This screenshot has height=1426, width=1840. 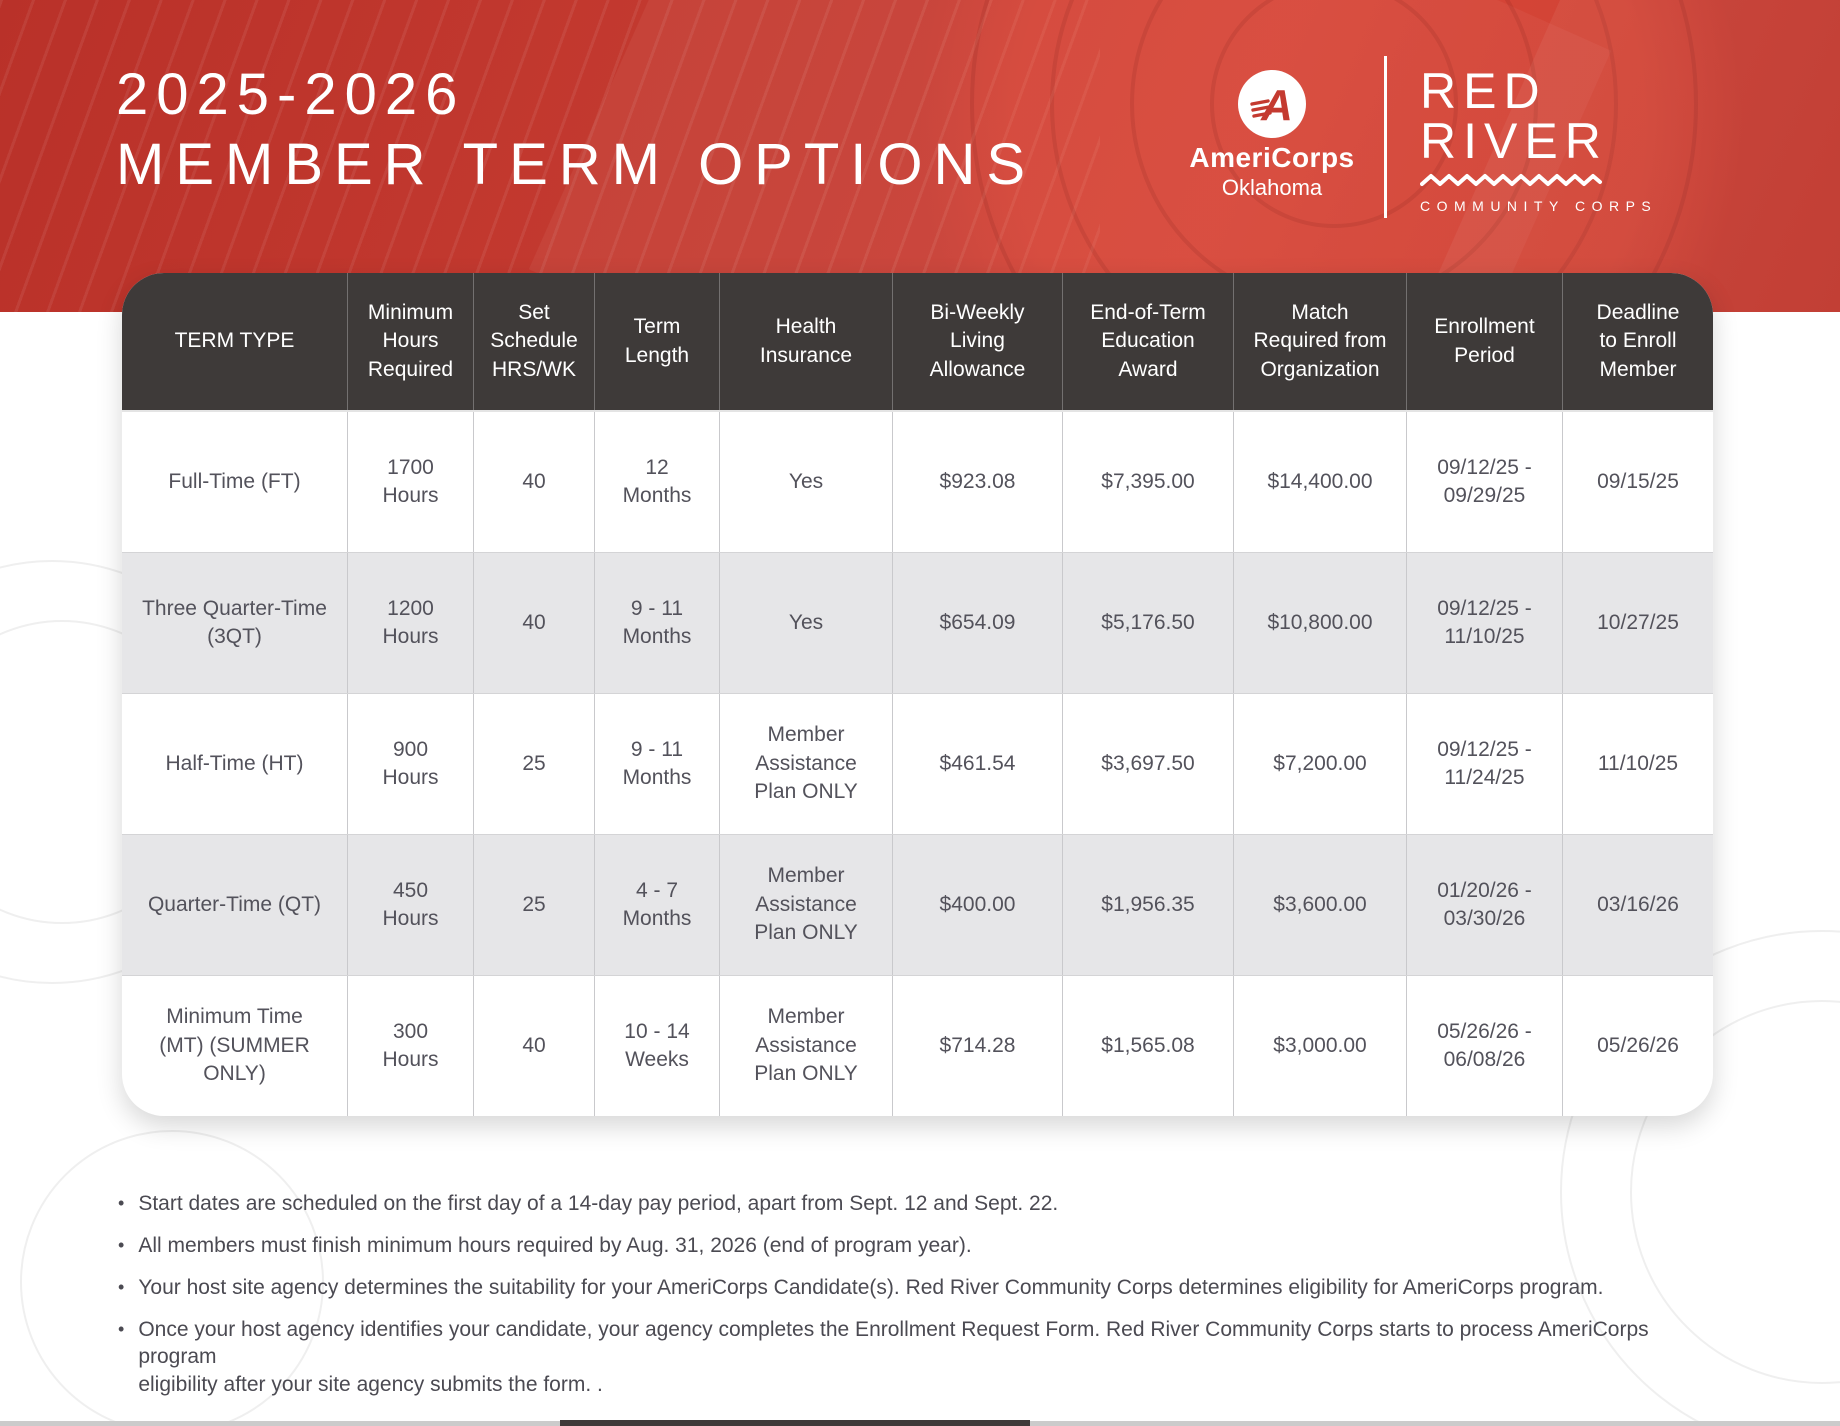 What do you see at coordinates (1638, 763) in the screenshot?
I see `table-cell: 11/10/25` at bounding box center [1638, 763].